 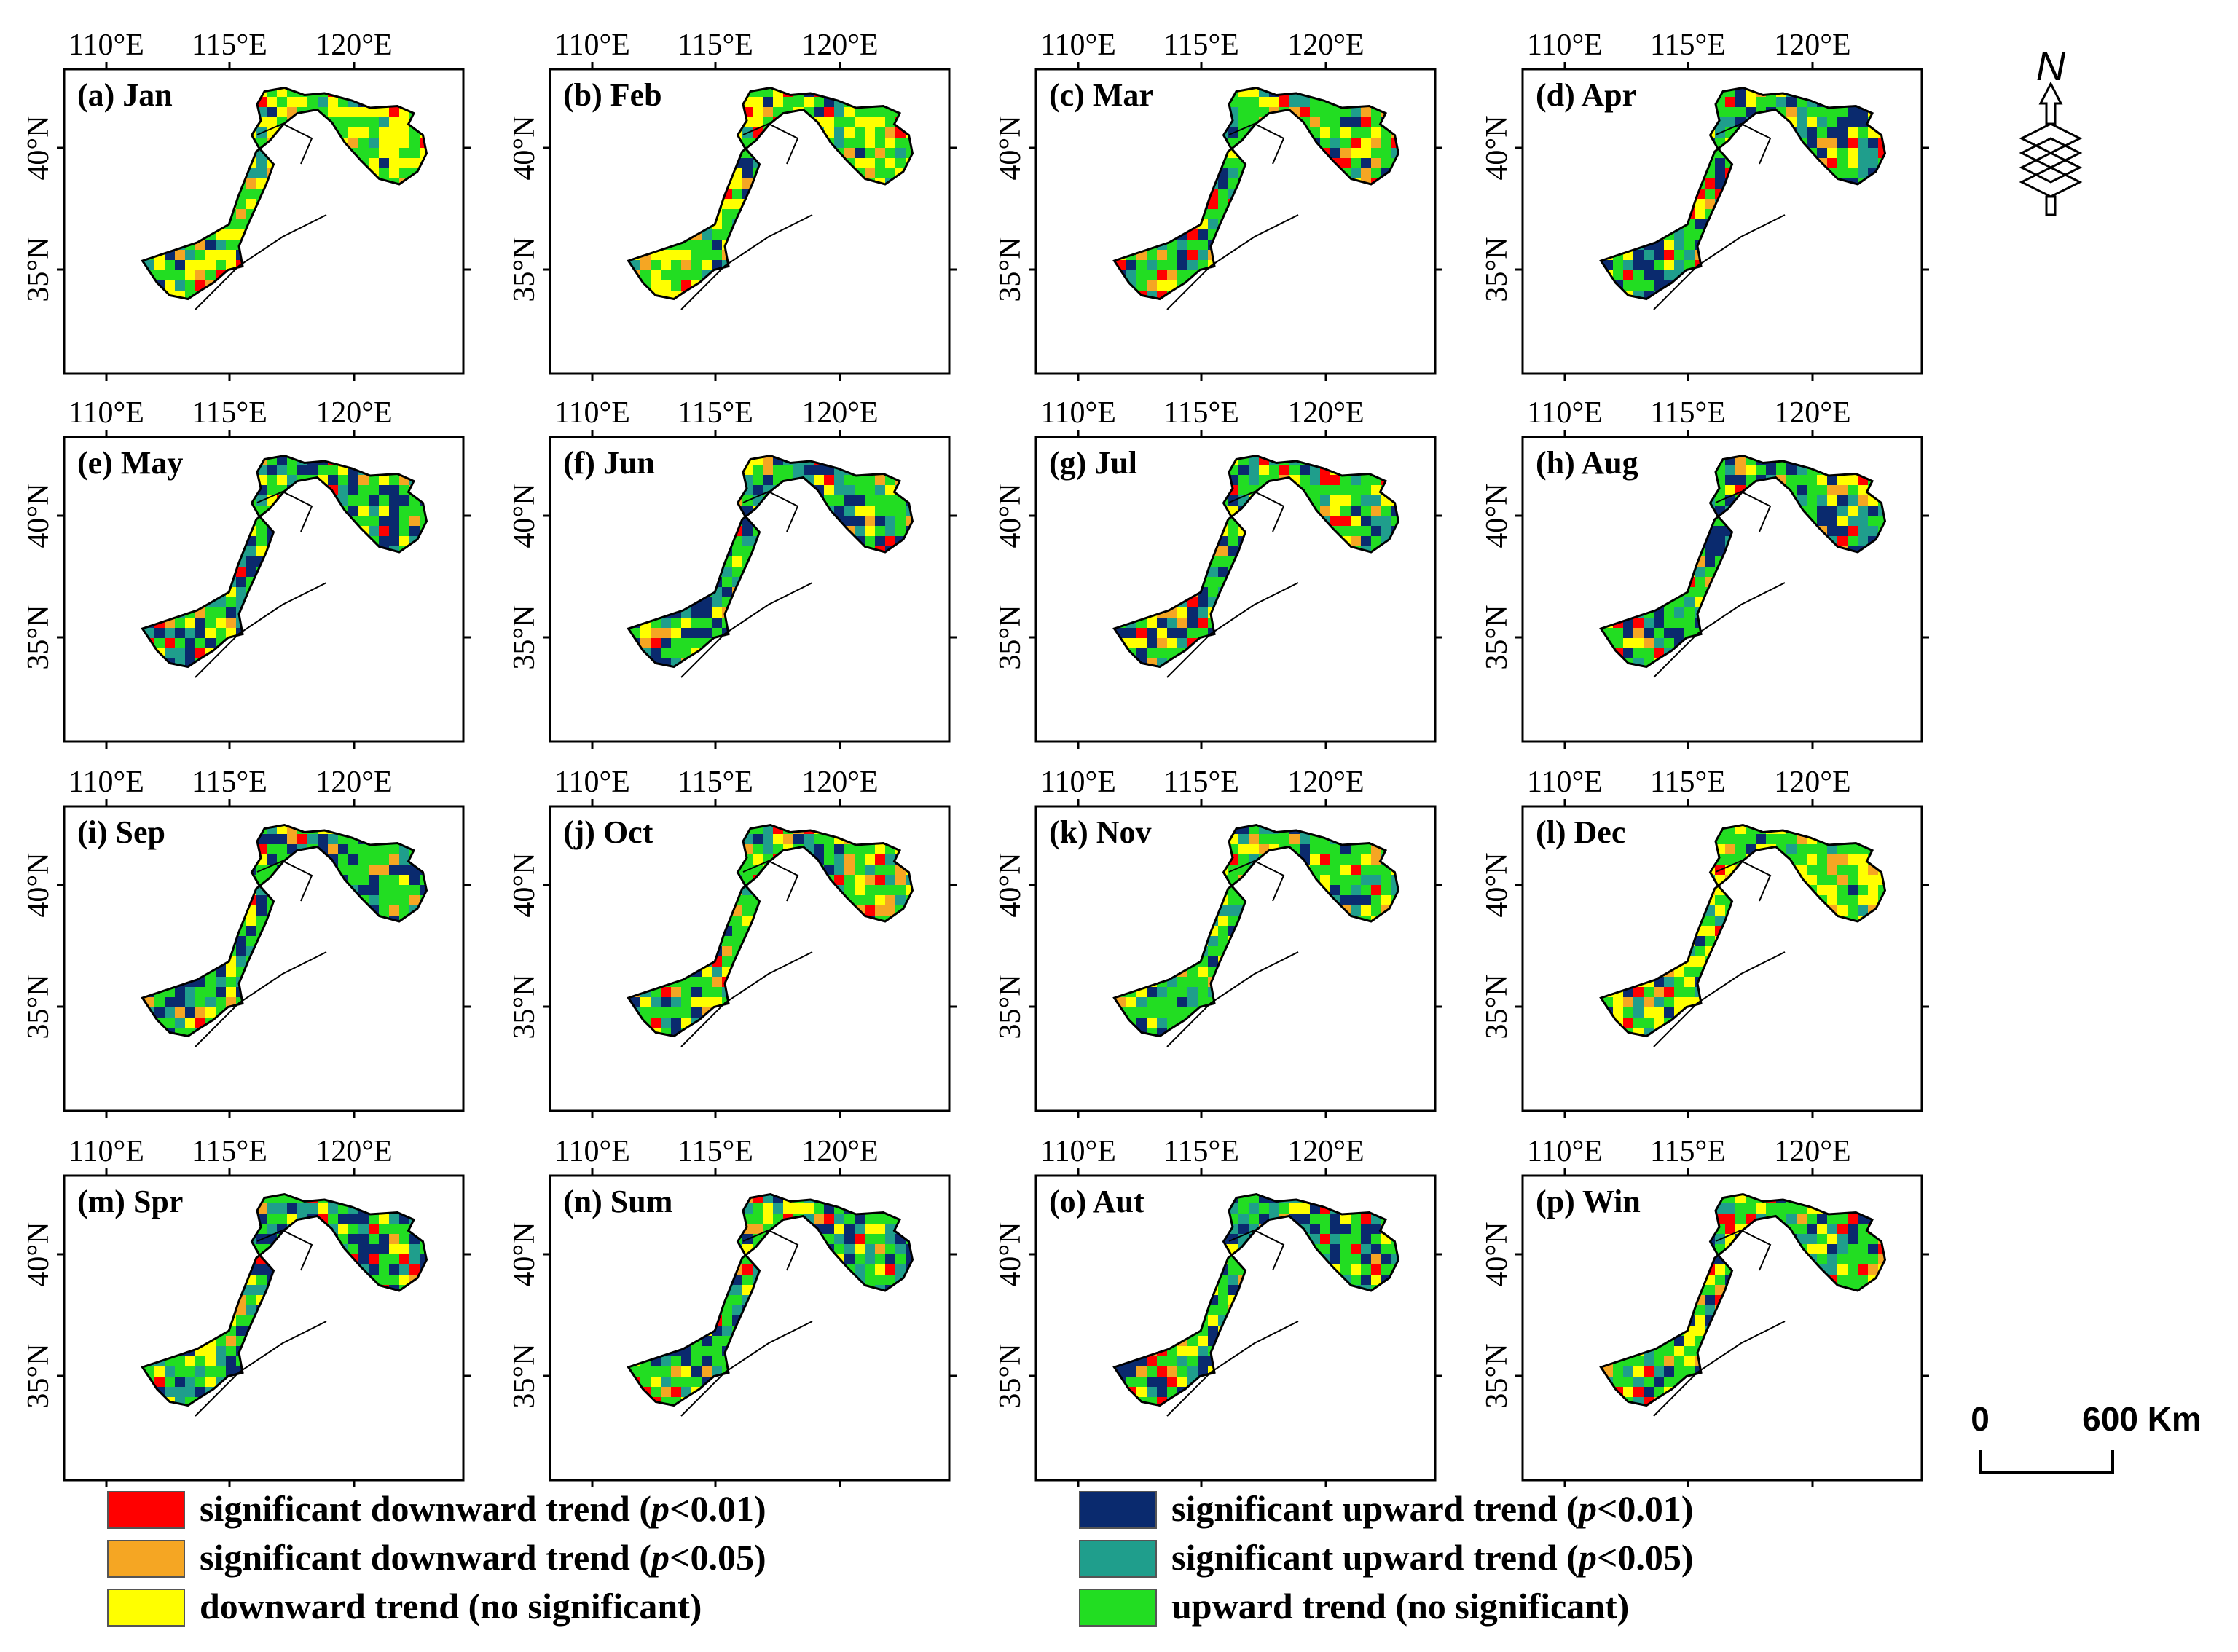 I want to click on scale-bar-line, so click(x=2046, y=1462).